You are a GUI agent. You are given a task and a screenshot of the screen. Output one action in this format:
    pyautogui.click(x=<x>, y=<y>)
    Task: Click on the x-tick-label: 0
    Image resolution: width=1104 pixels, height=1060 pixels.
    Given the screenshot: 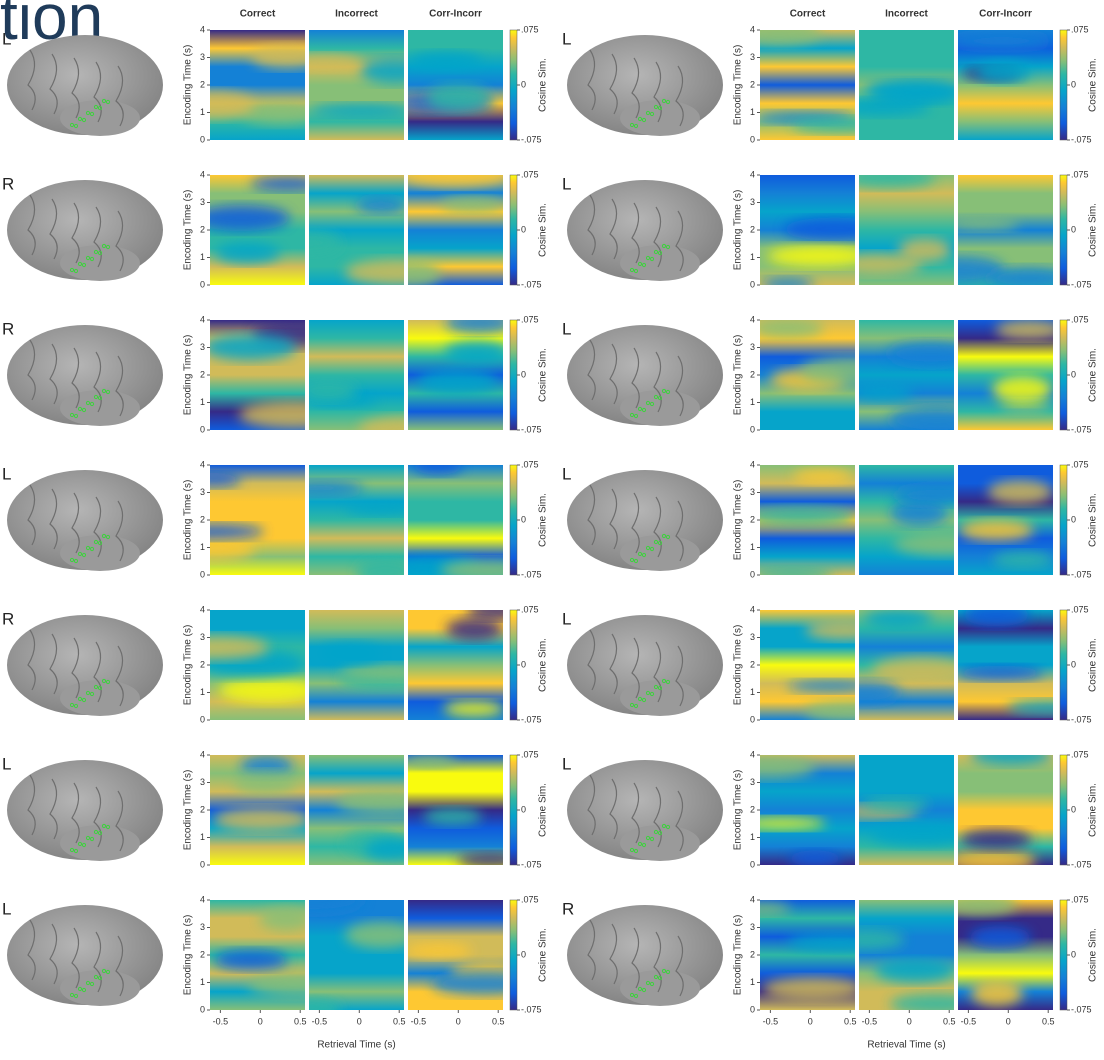 What is the action you would take?
    pyautogui.click(x=810, y=1021)
    